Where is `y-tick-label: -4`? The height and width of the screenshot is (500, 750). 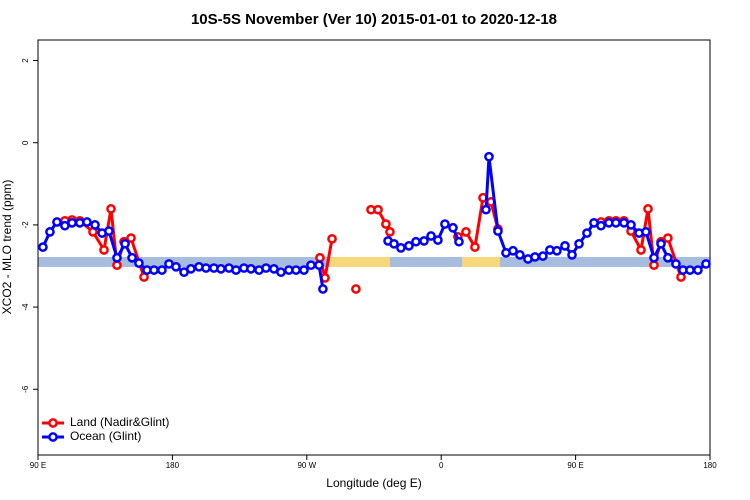
y-tick-label: -4 is located at coordinates (25, 307).